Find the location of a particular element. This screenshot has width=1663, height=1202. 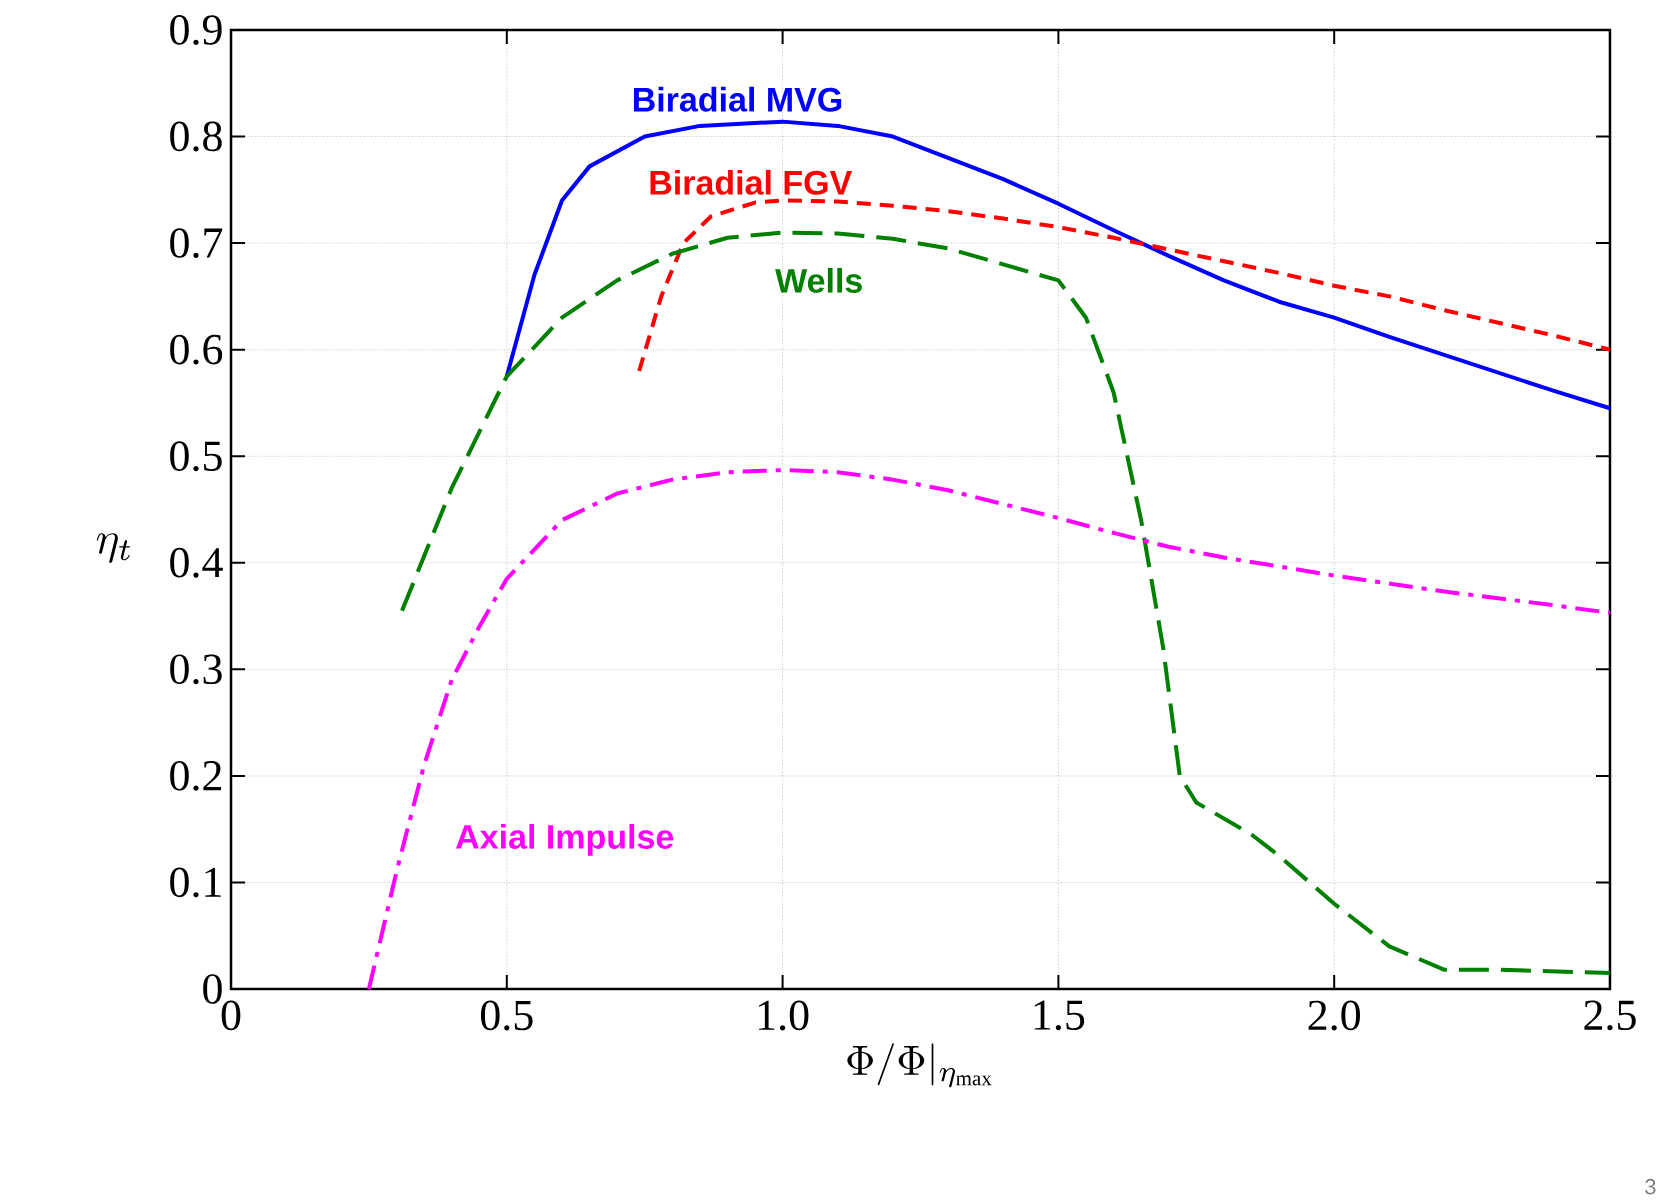

x-tick-label: 1.0 is located at coordinates (783, 1015).